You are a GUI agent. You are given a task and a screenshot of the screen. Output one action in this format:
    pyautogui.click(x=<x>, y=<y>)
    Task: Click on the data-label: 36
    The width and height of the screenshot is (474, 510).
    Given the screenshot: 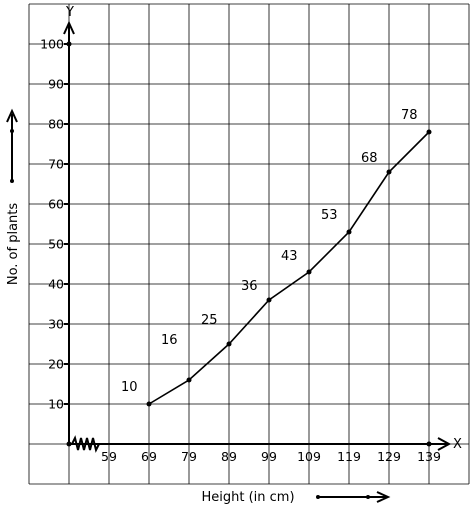 What is the action you would take?
    pyautogui.click(x=249, y=286)
    